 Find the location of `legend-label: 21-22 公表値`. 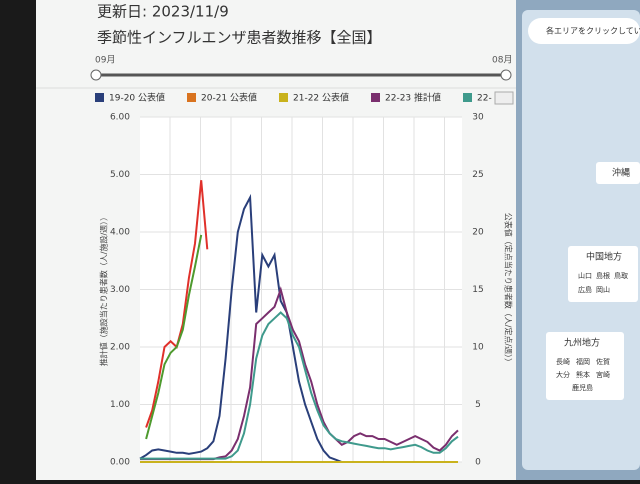

legend-label: 21-22 公表値 is located at coordinates (321, 98).